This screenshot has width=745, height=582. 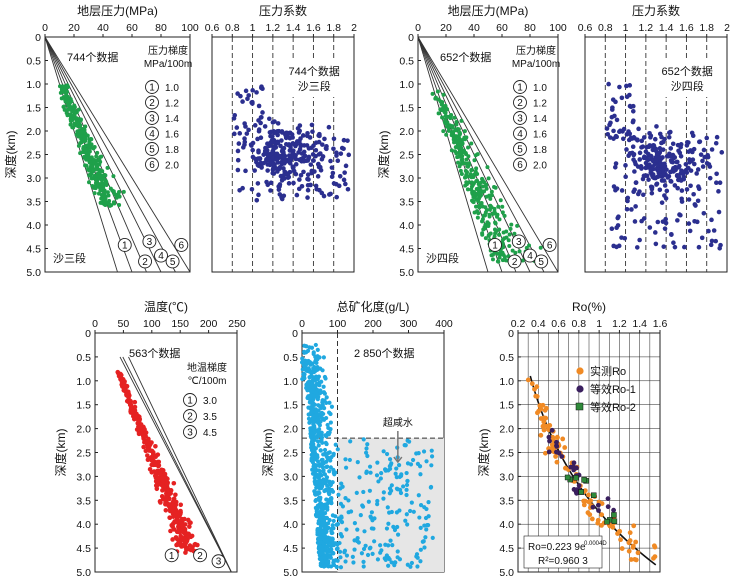 I want to click on x-tick-label: 100, so click(x=190, y=28).